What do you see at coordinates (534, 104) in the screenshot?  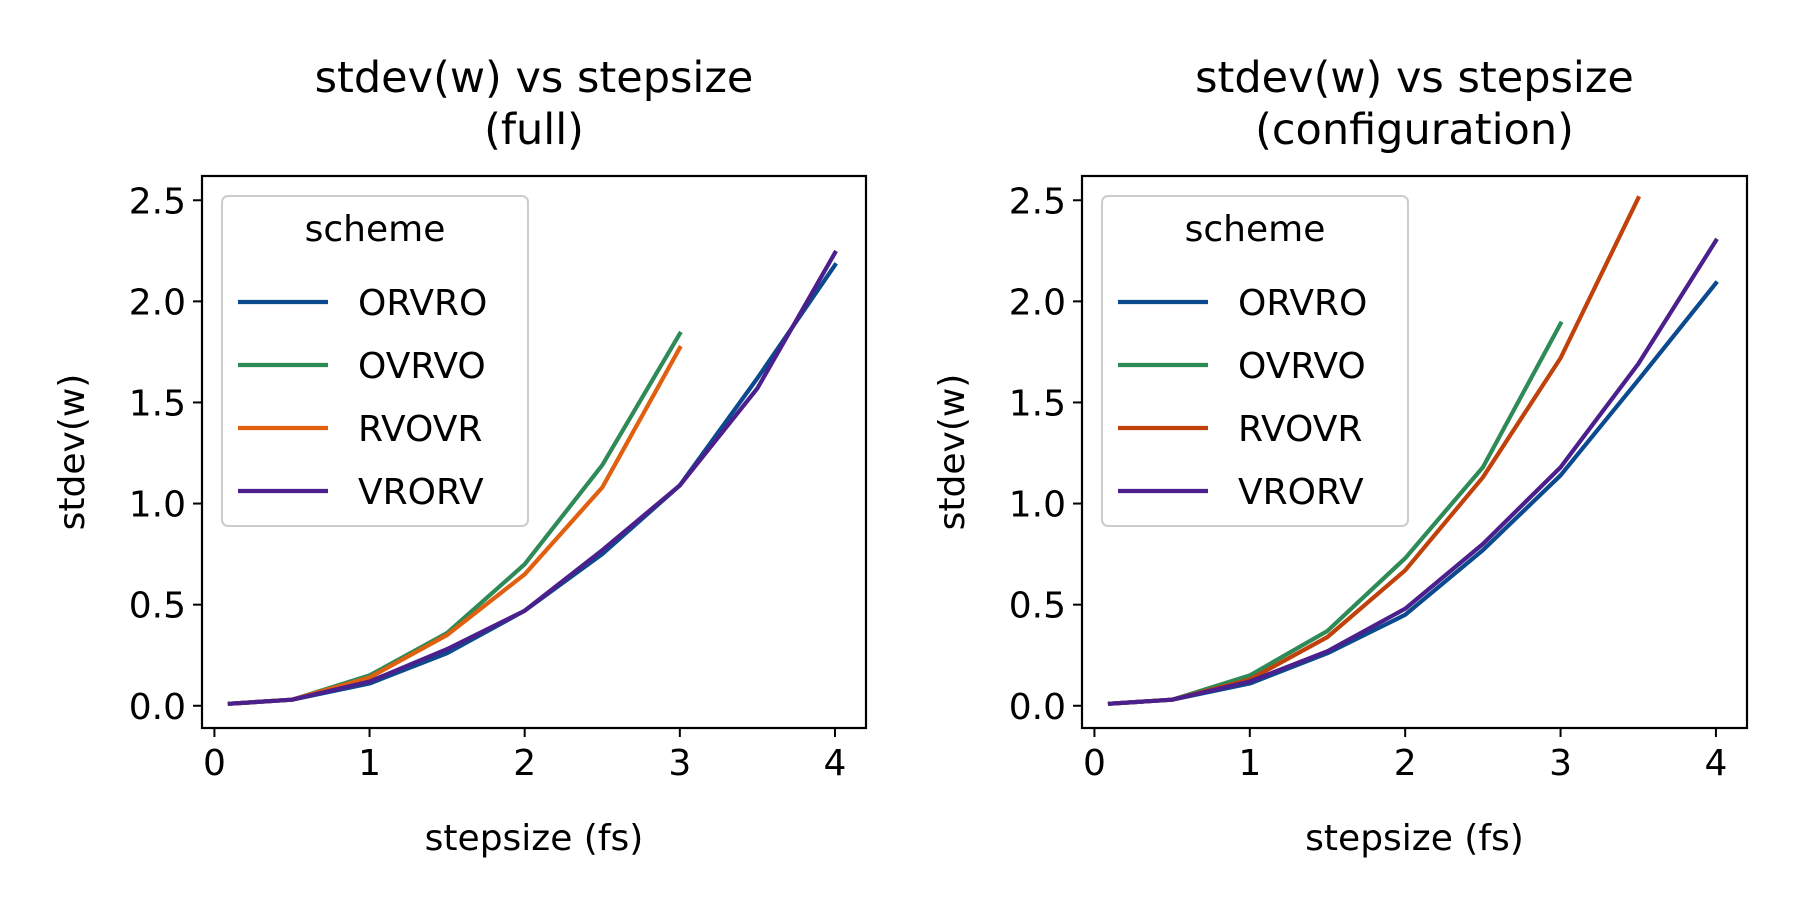 I see `chart-title: stdev(w) vs stepsize (full)` at bounding box center [534, 104].